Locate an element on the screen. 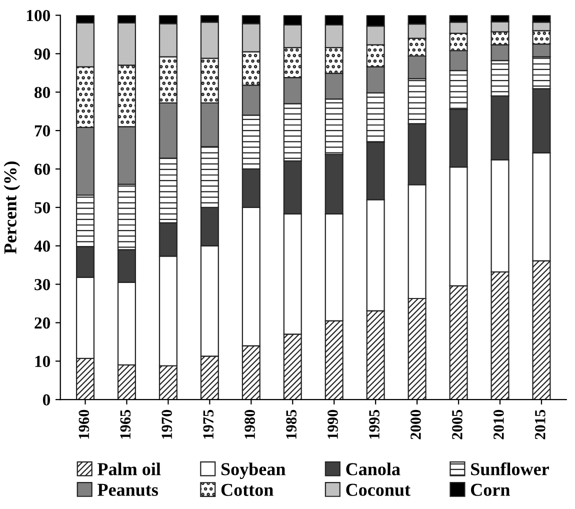 This screenshot has height=509, width=575. x-tick-label: 1995 is located at coordinates (374, 424).